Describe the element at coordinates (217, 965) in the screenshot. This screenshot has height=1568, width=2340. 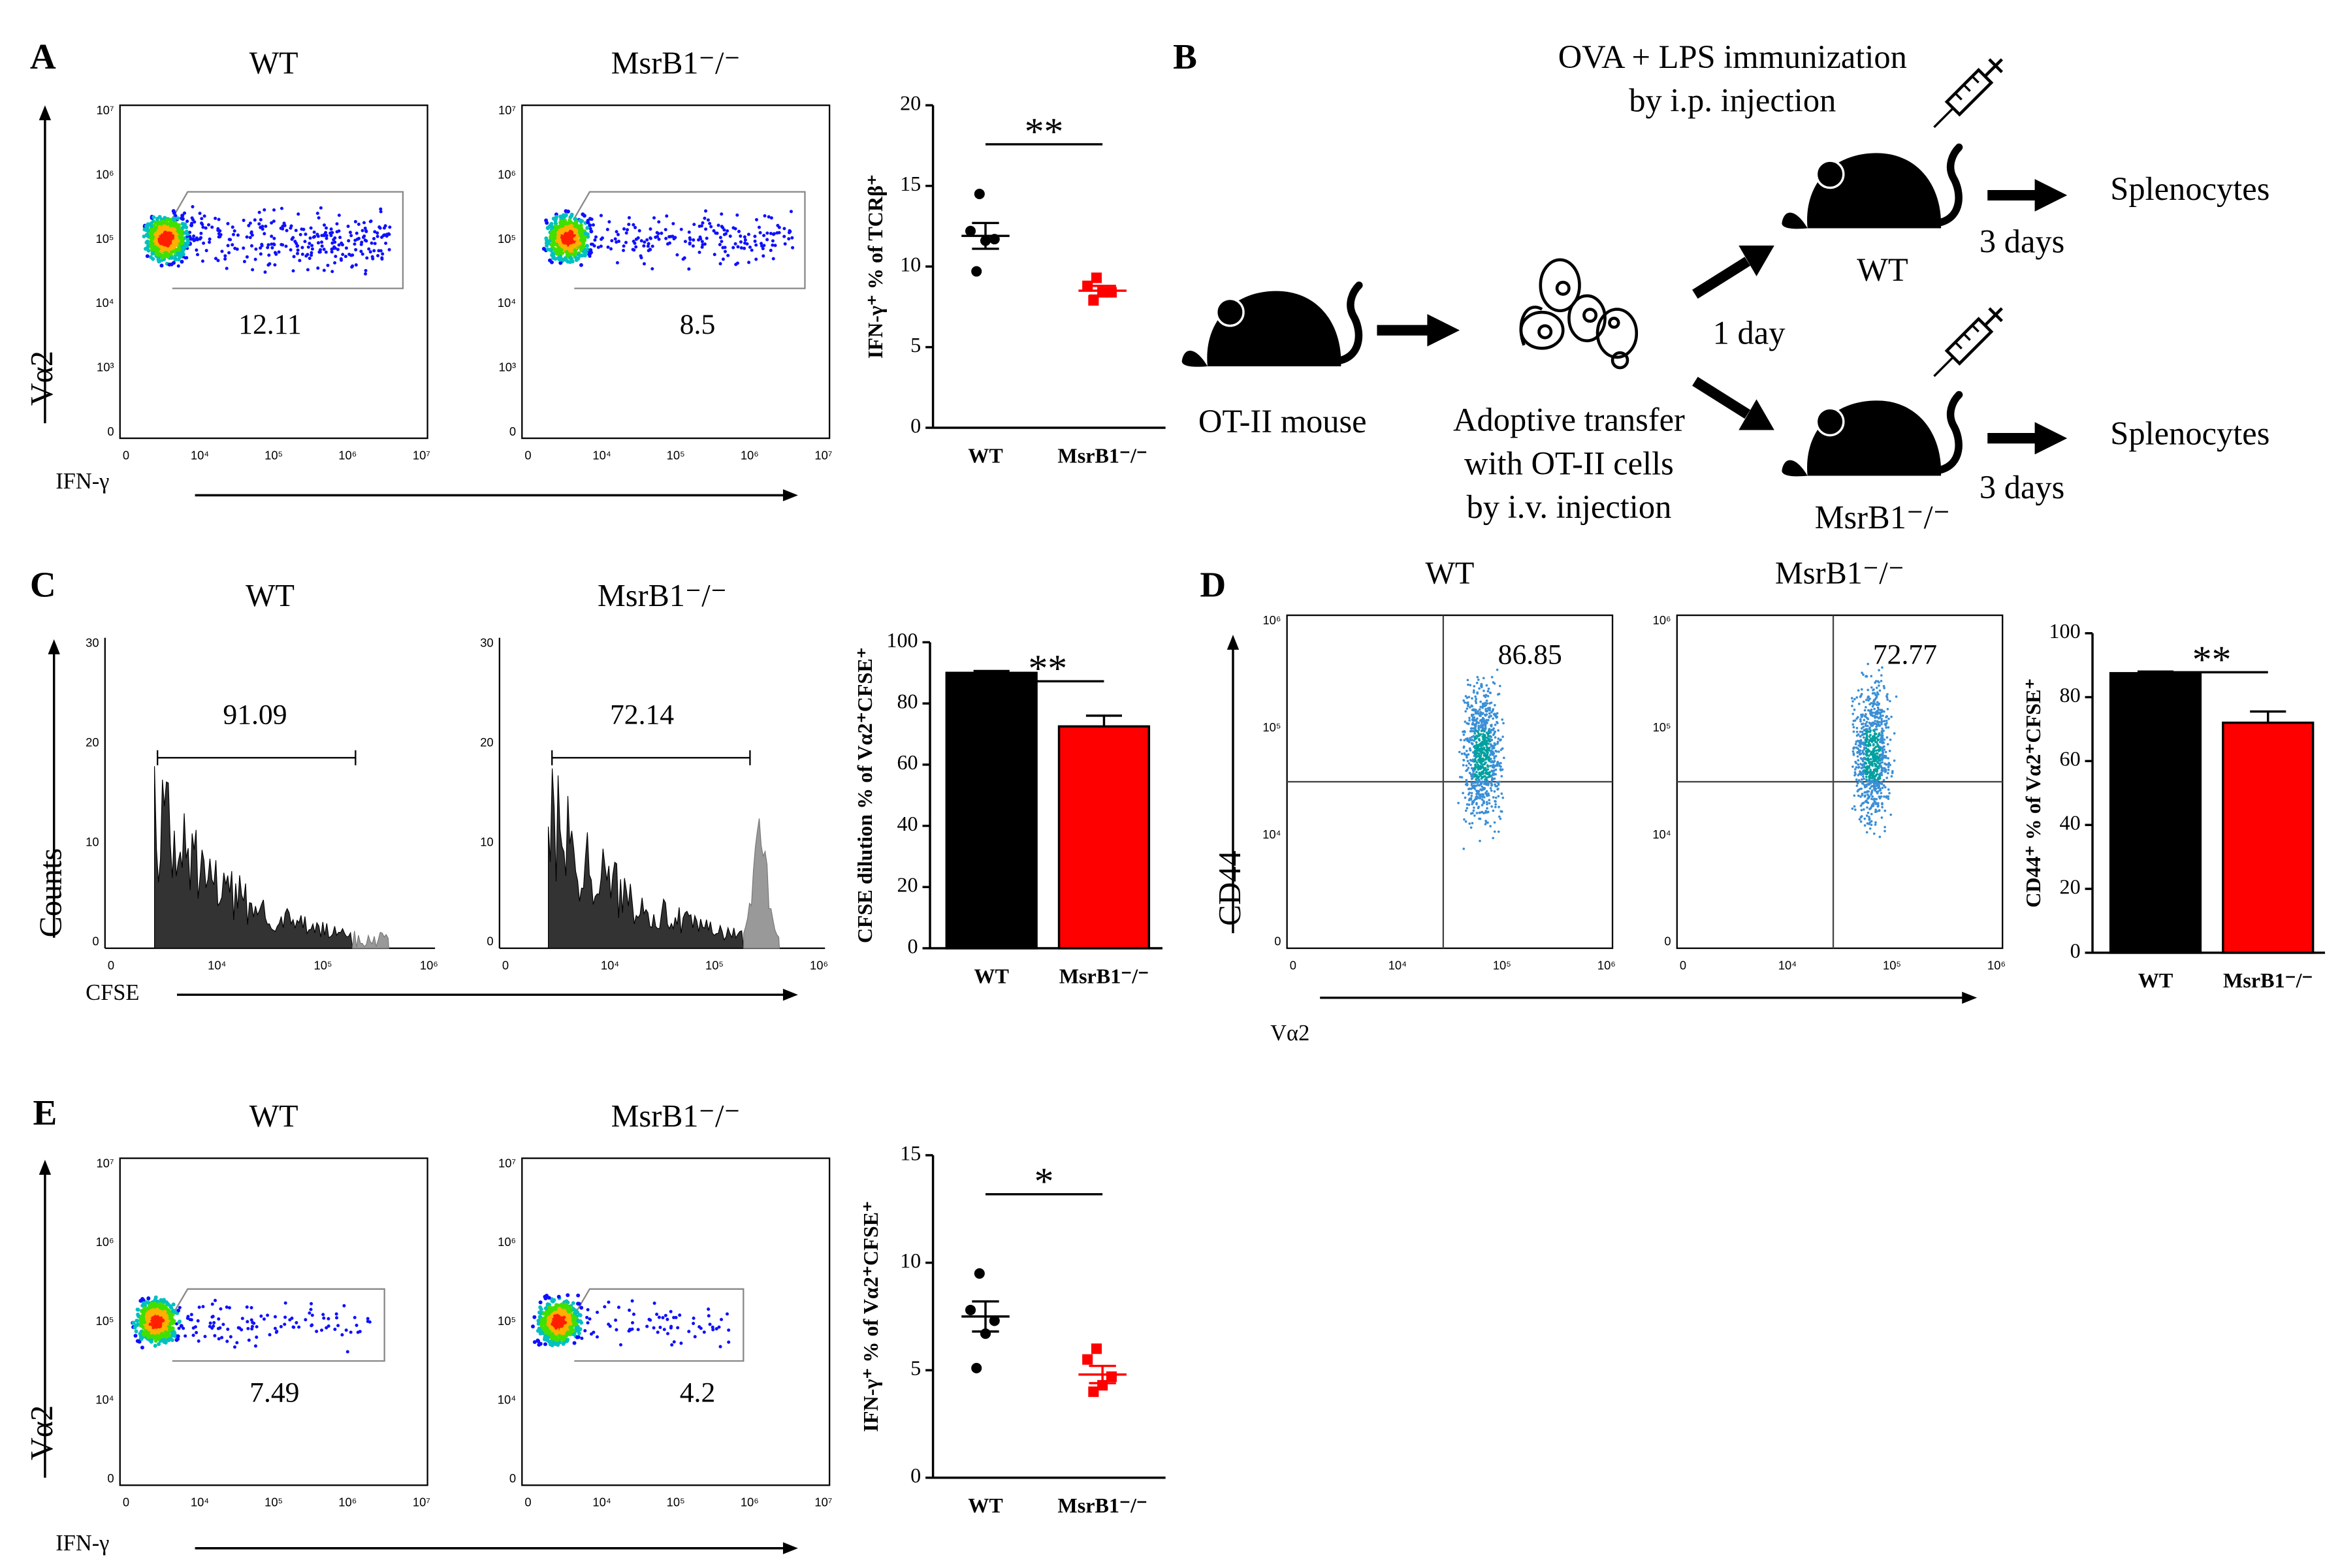
I see `x-tick-label: 10⁴` at that location.